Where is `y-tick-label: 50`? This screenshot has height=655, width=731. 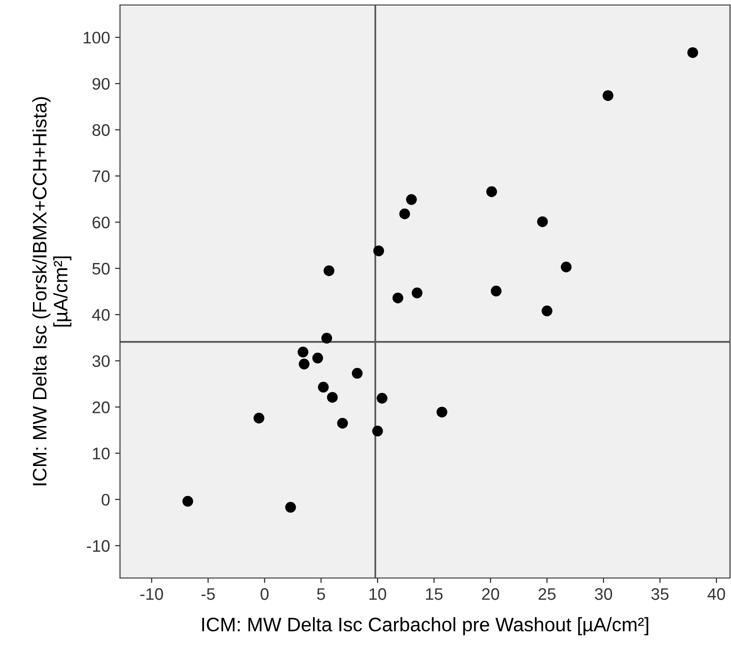
y-tick-label: 50 is located at coordinates (101, 268).